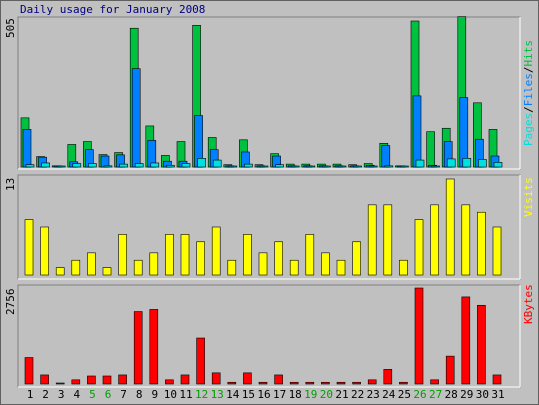  I want to click on day-label-31: 31, so click(497, 394).